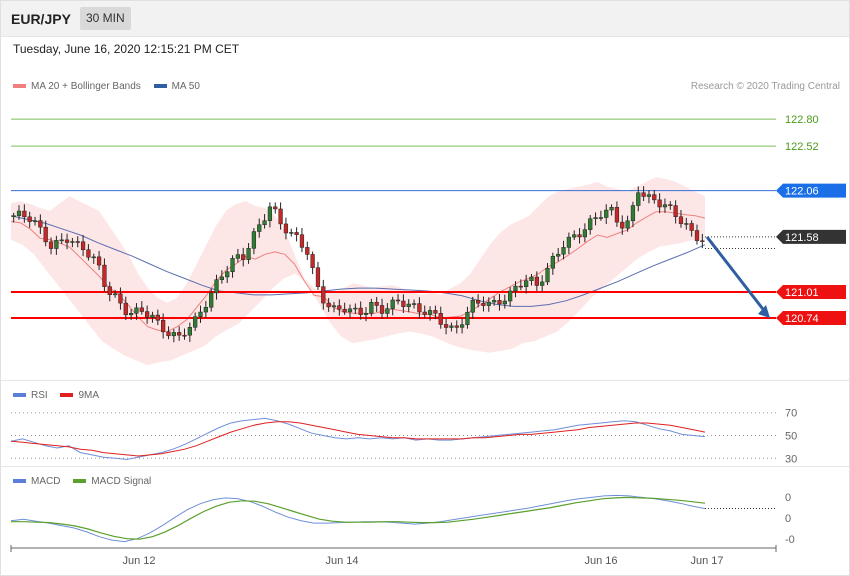  I want to click on level-label-122.06: 122.06, so click(802, 192).